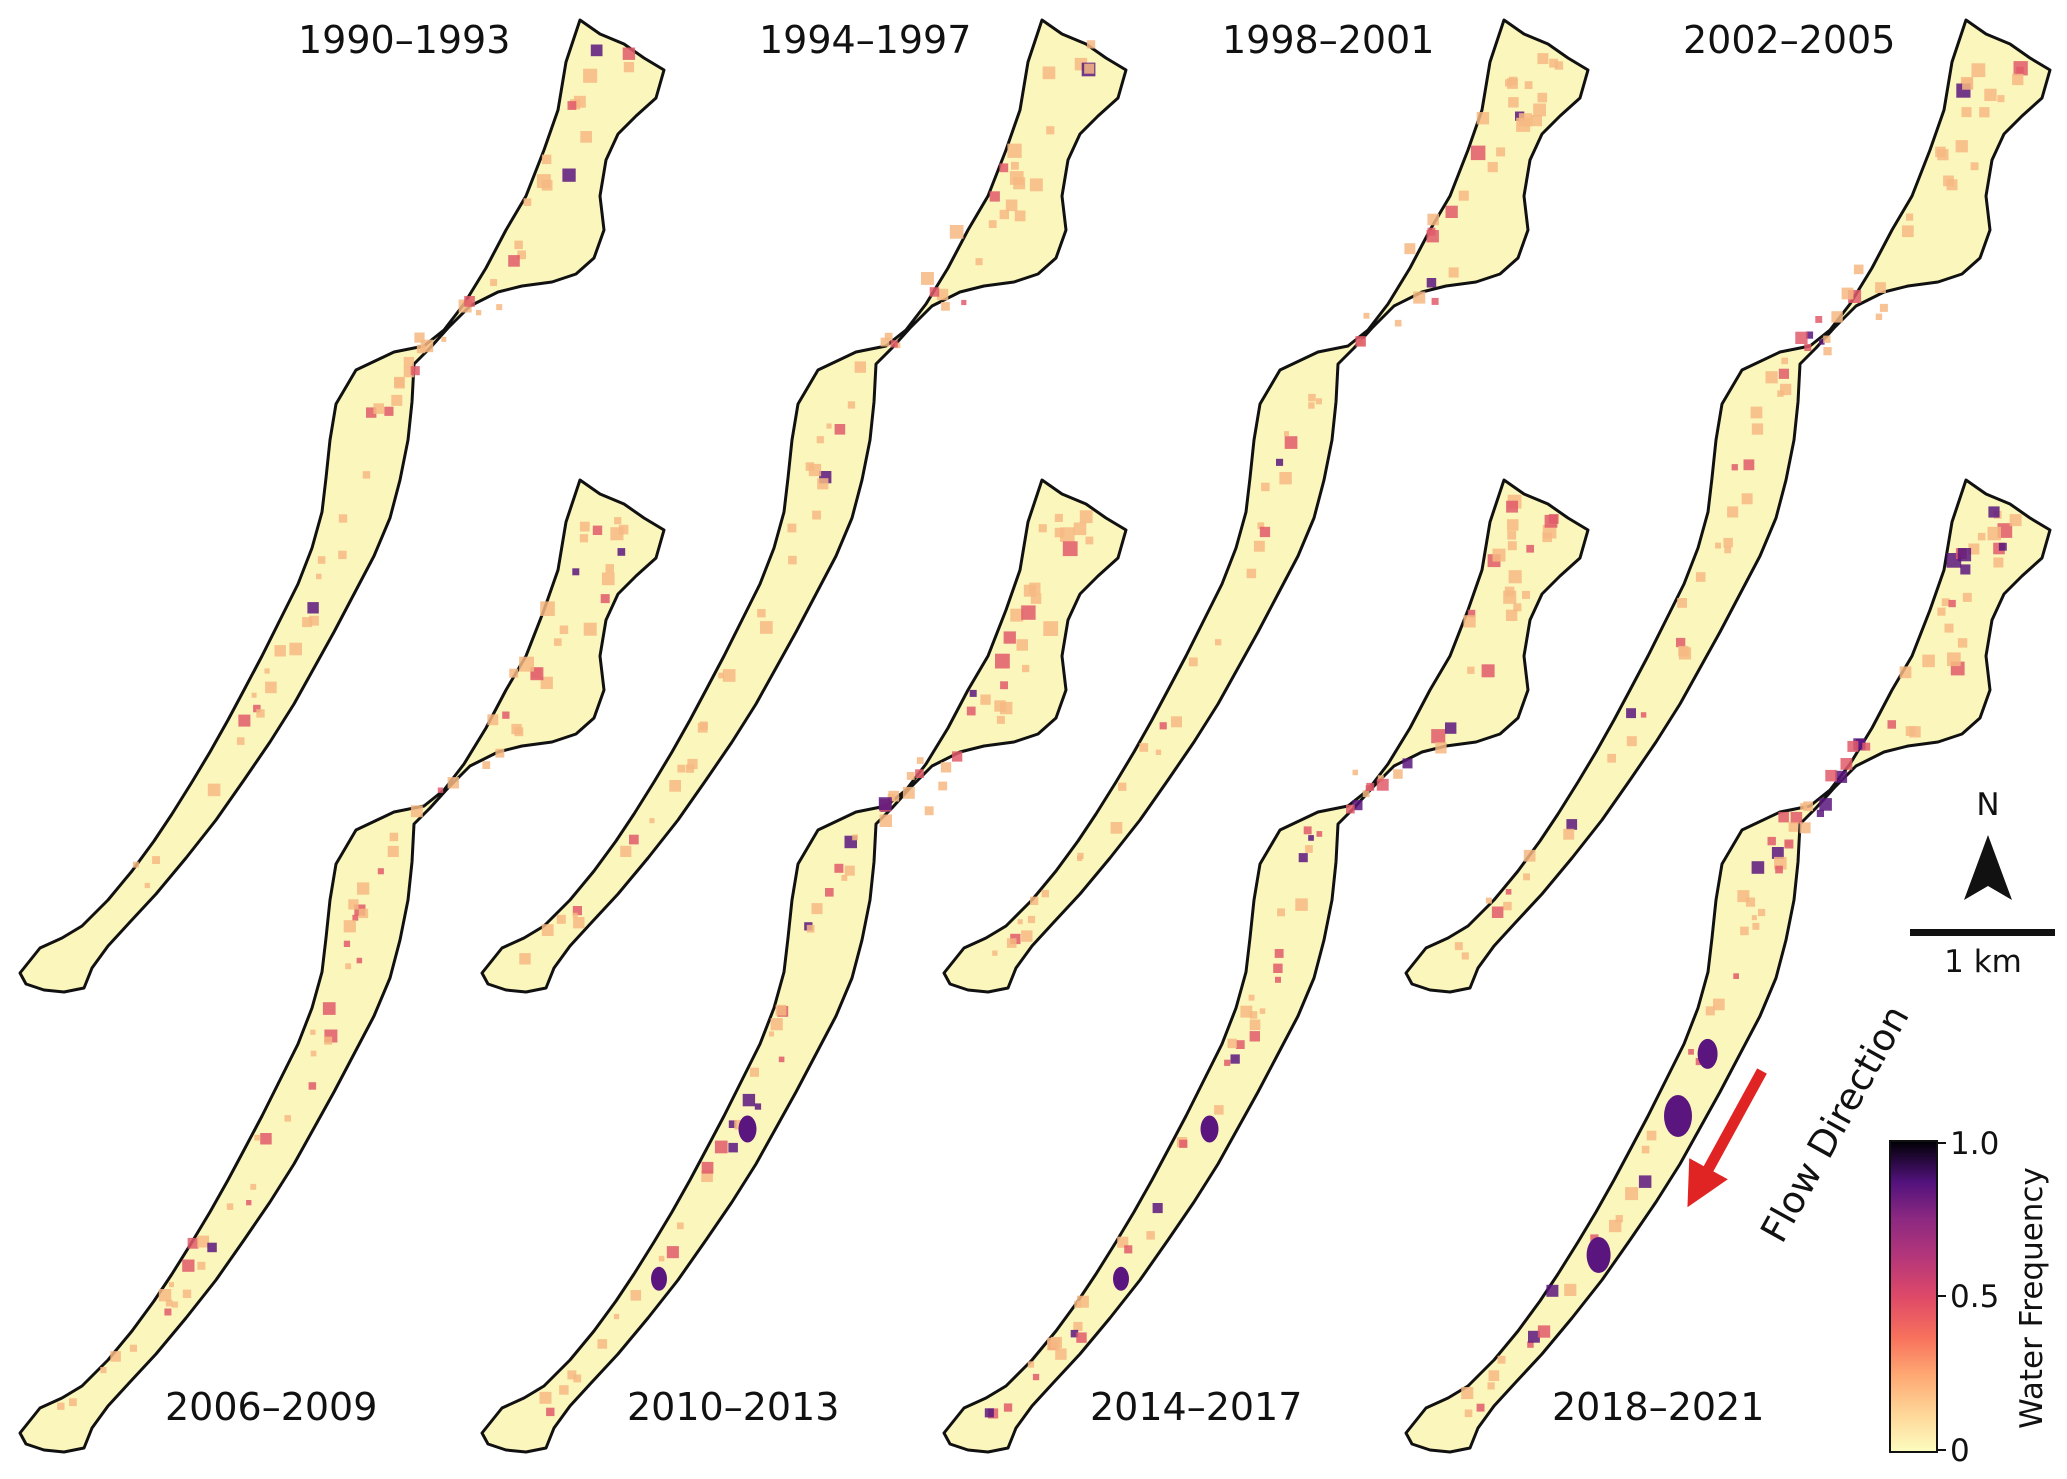  I want to click on scale-bar-label: 1 km, so click(1983, 962).